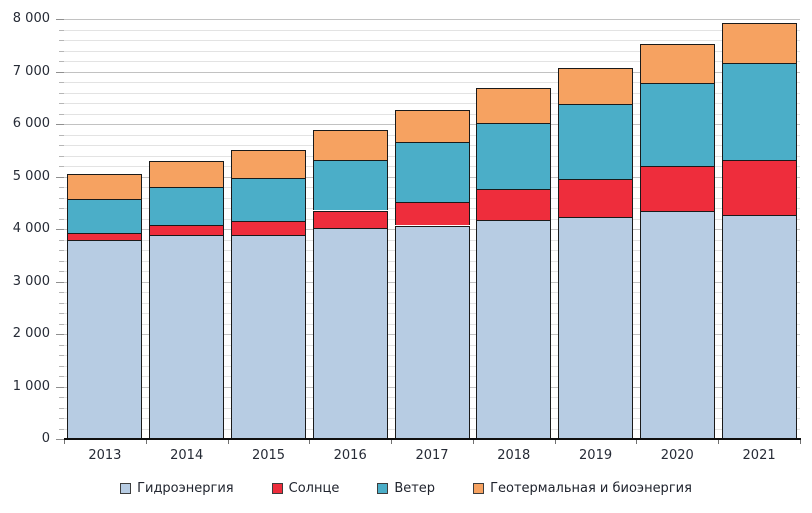 Image resolution: width=812 pixels, height=513 pixels. Describe the element at coordinates (31, 18) in the screenshot. I see `y-tick-label: 8 000` at that location.